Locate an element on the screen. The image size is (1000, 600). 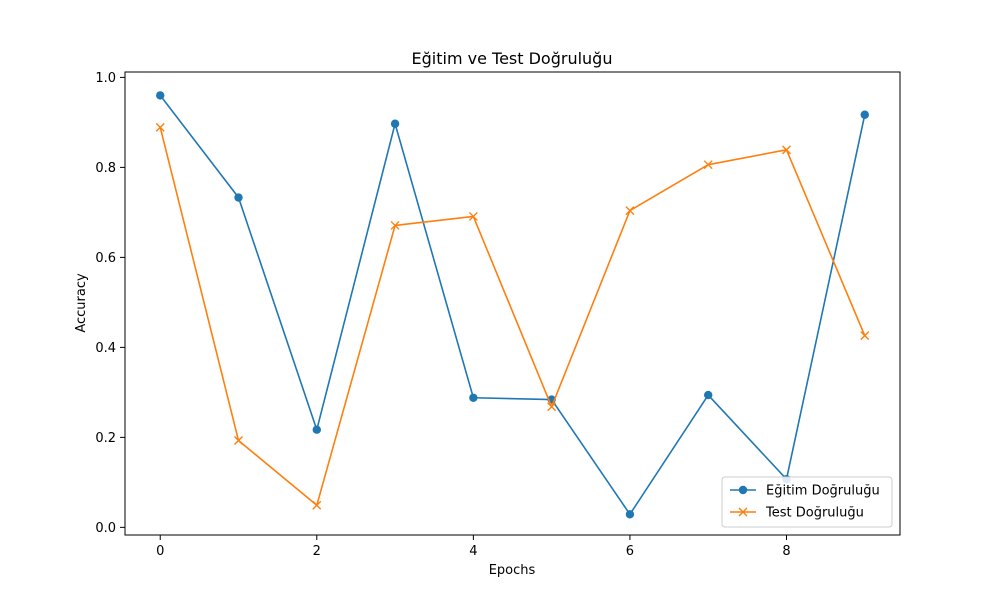
legend-label: Eğitim Doğruluğu is located at coordinates (823, 491).